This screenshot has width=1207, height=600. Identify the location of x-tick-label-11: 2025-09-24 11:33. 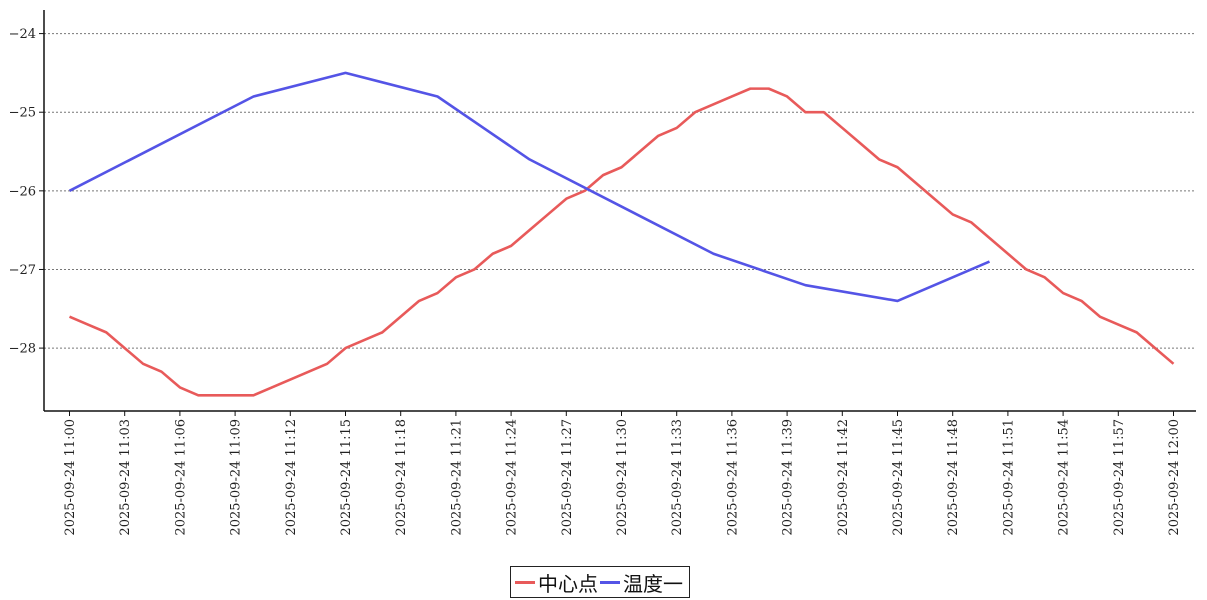
(677, 477).